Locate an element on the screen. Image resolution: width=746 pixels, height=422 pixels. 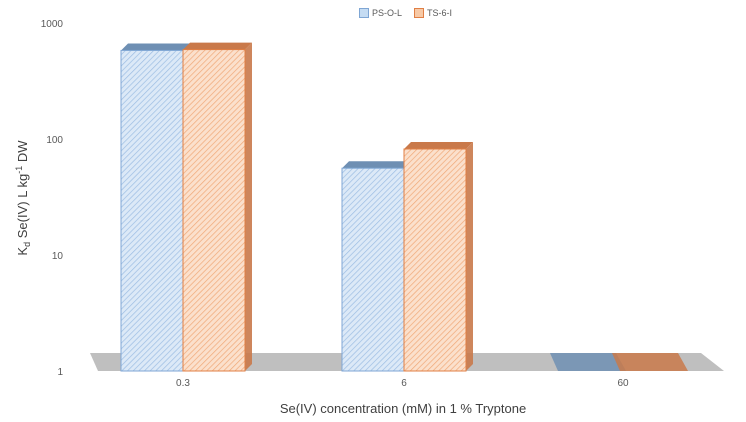
y-axis-ticks: 1 10 100 1000 is located at coordinates (52, 198).